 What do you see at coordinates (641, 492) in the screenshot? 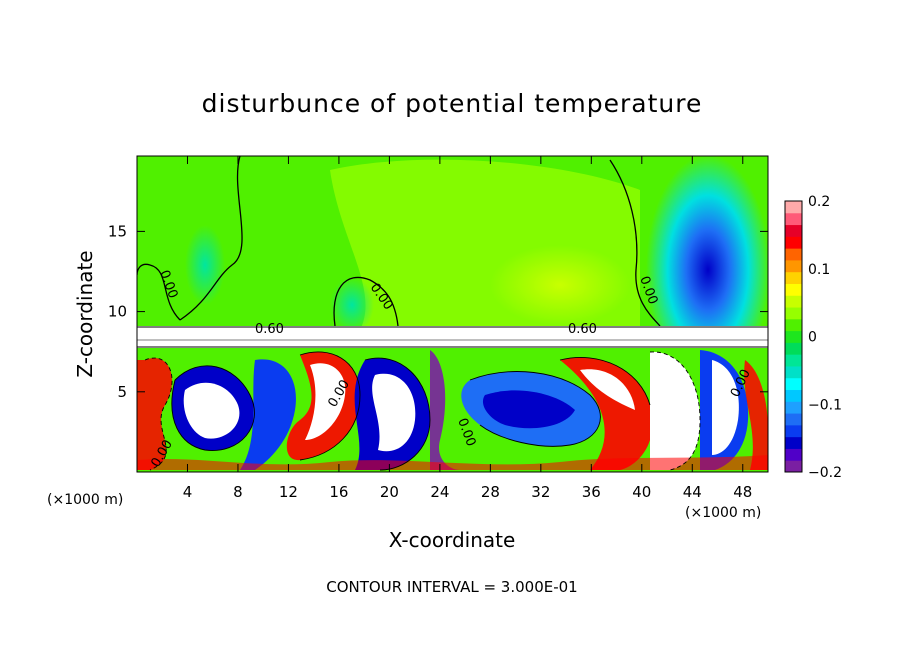
I see `x-tick-label: 40` at bounding box center [641, 492].